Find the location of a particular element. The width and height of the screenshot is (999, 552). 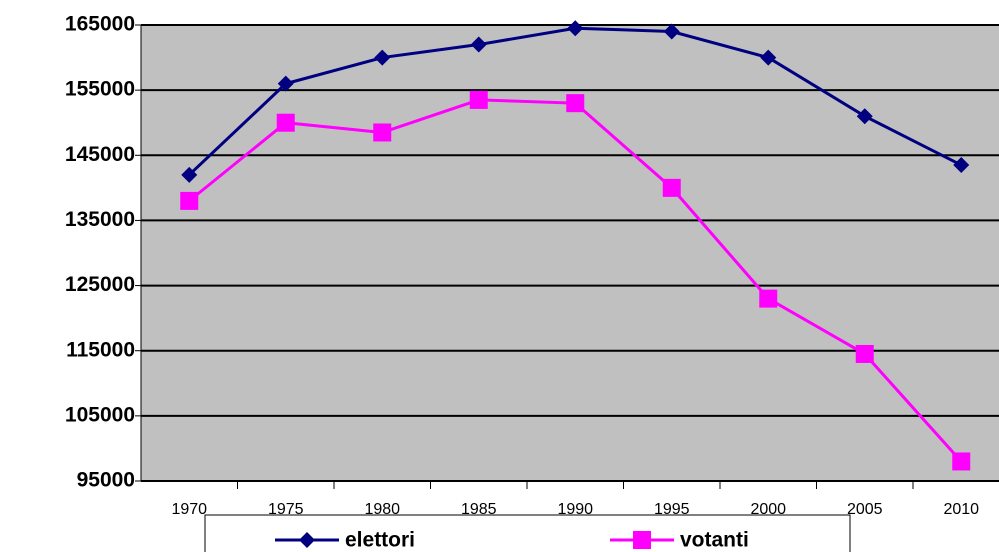

x-tick-label: 1985 is located at coordinates (479, 509).